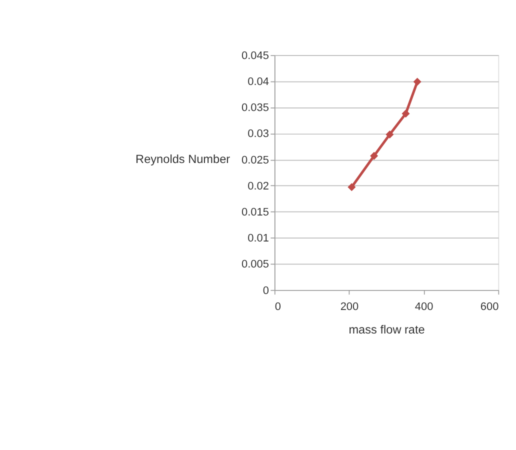 The height and width of the screenshot is (450, 516). What do you see at coordinates (255, 212) in the screenshot?
I see `y-tick-label: 0.015` at bounding box center [255, 212].